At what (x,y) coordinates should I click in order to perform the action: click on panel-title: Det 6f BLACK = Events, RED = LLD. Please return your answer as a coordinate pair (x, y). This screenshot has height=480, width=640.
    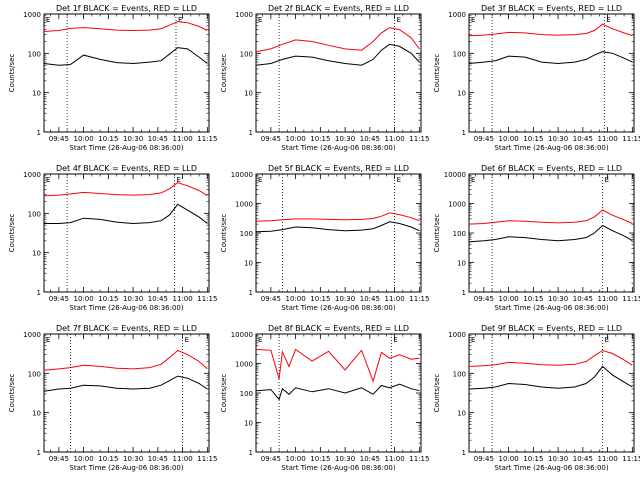
    Looking at the image, I should click on (551, 168).